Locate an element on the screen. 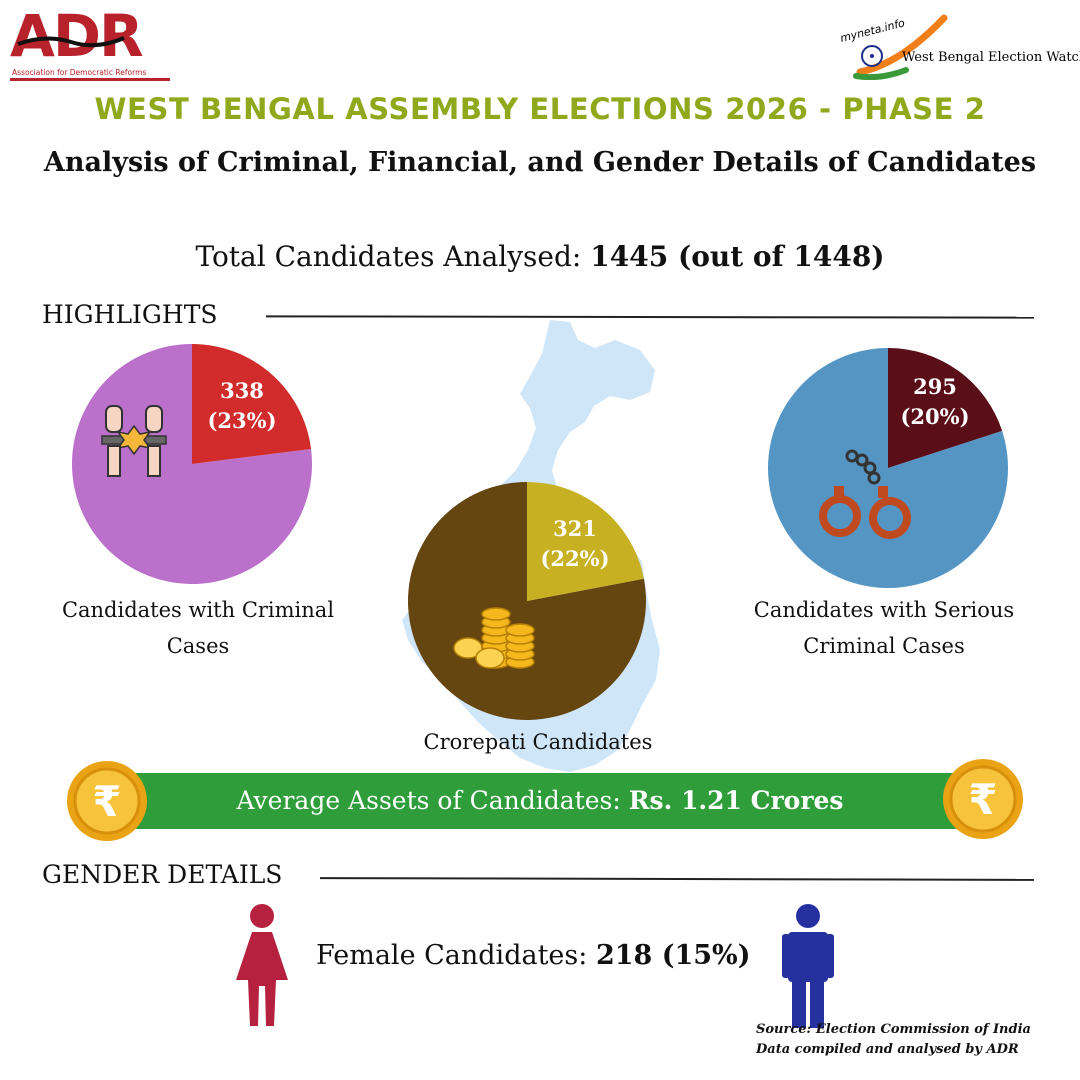  pie-serious-slice is located at coordinates (945, 408).